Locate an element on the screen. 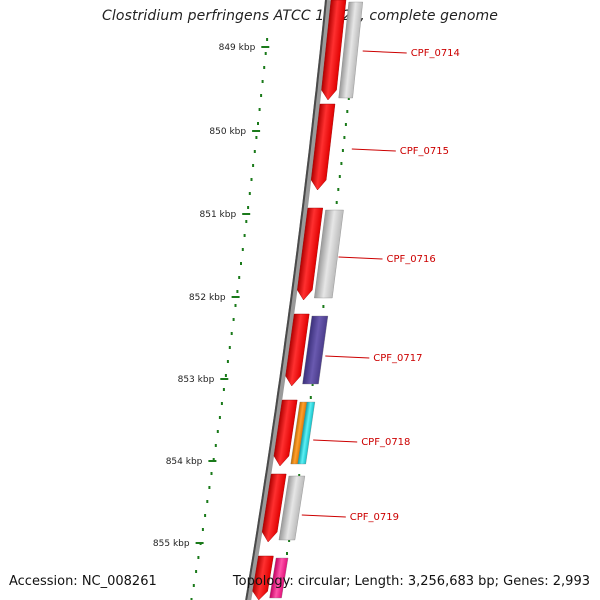 The height and width of the screenshot is (600, 600). gene-label: CPF_0714 is located at coordinates (435, 53).